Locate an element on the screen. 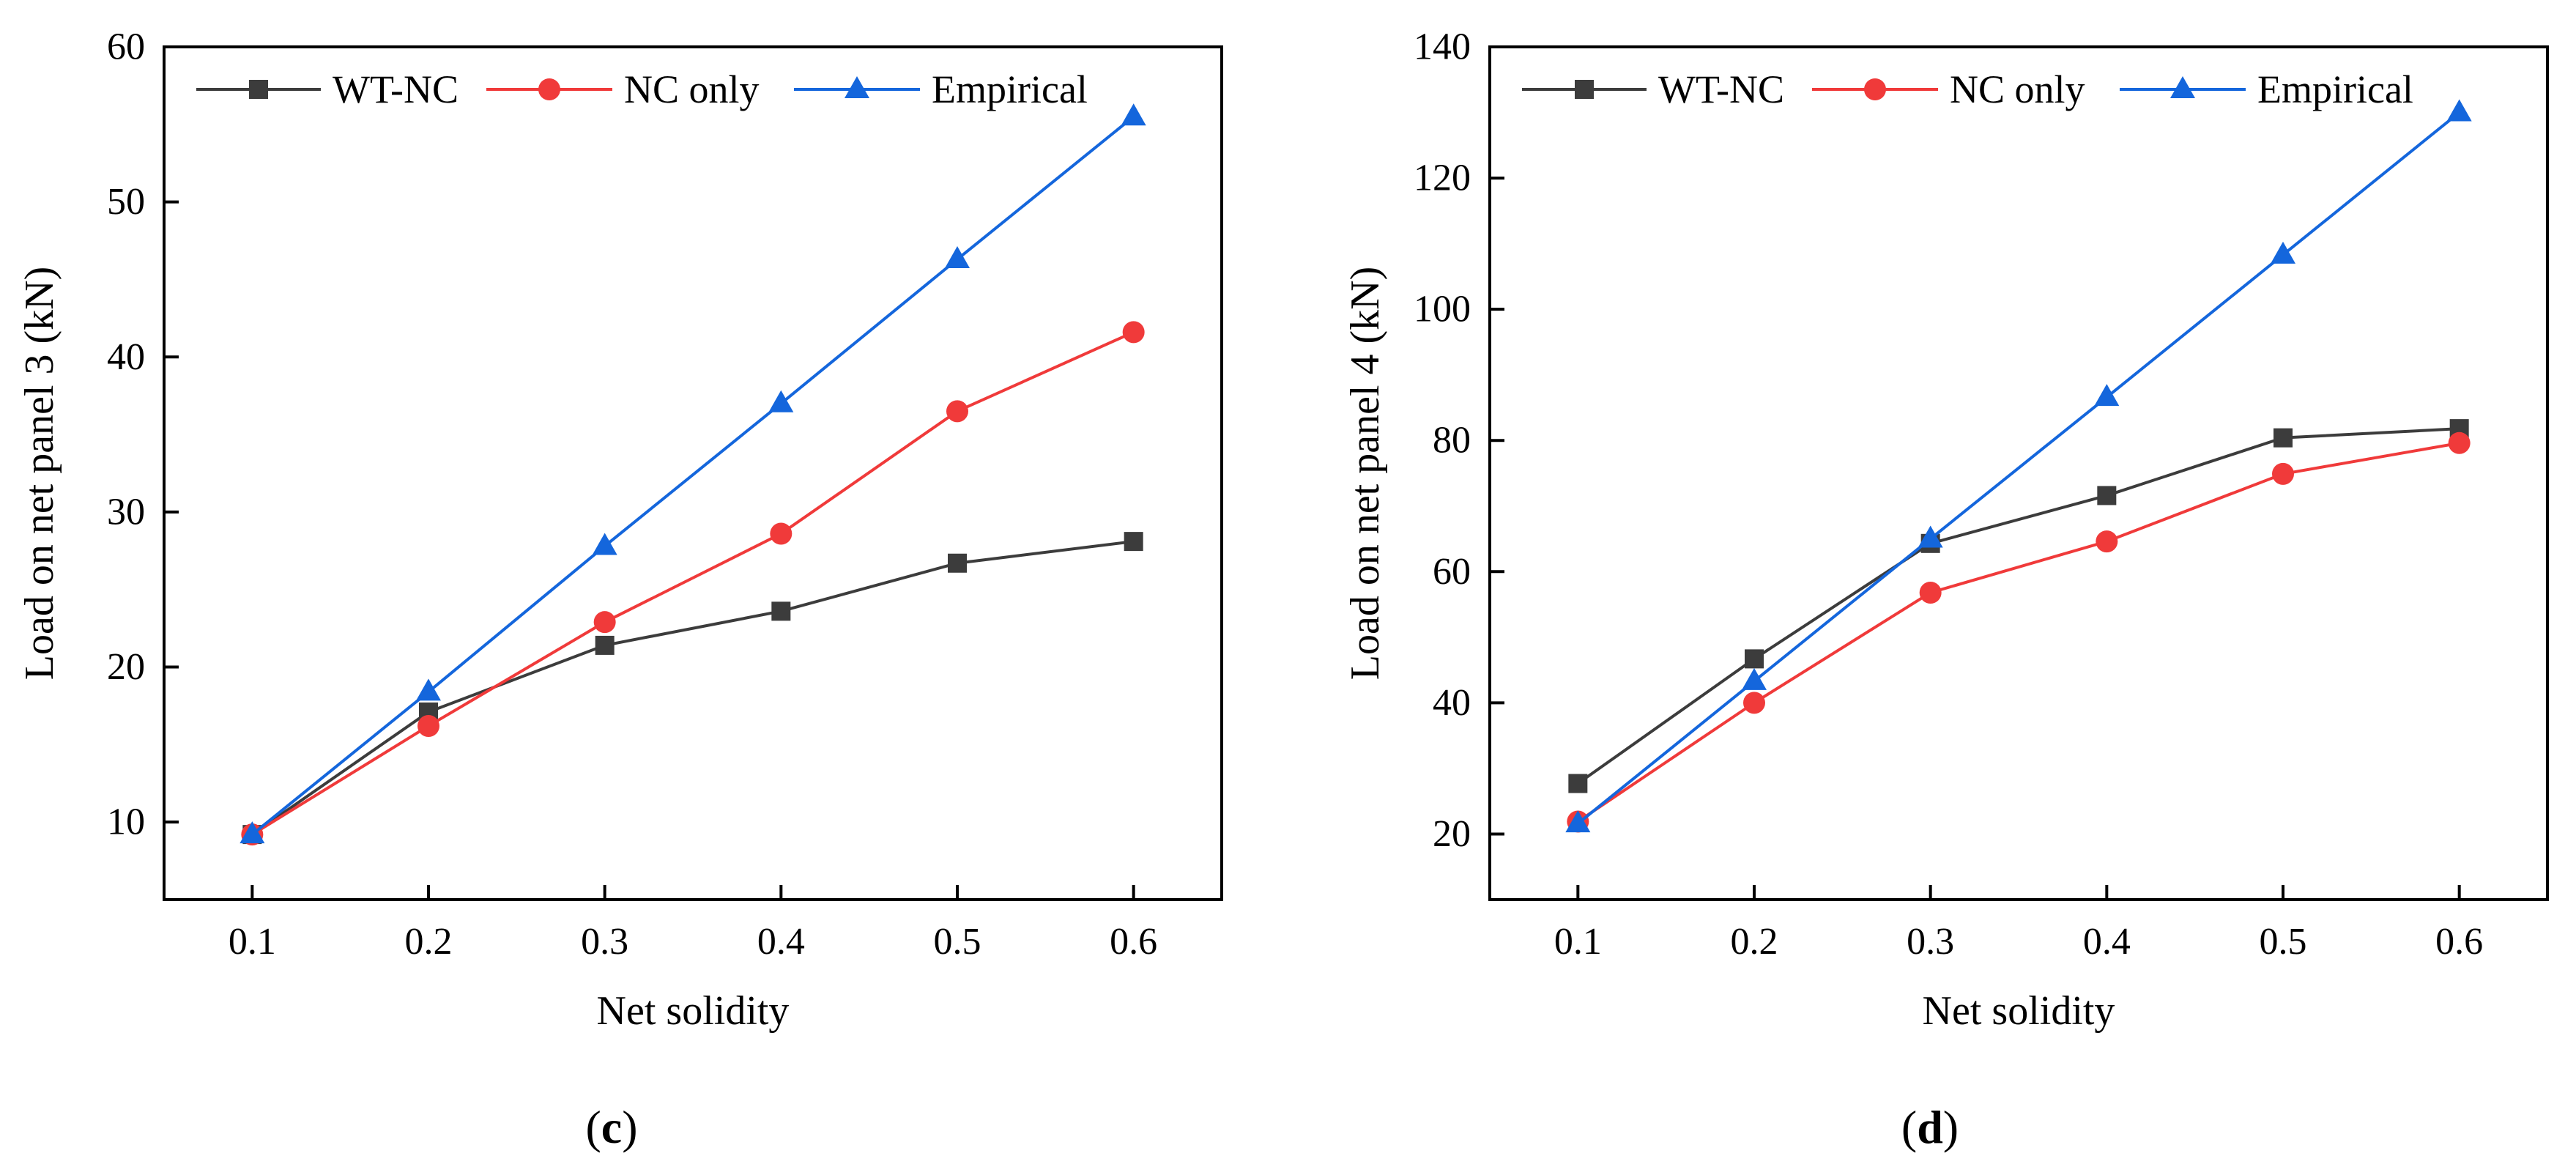 The height and width of the screenshot is (1167, 2576). legend-entry-empirical: Empirical is located at coordinates (941, 89).